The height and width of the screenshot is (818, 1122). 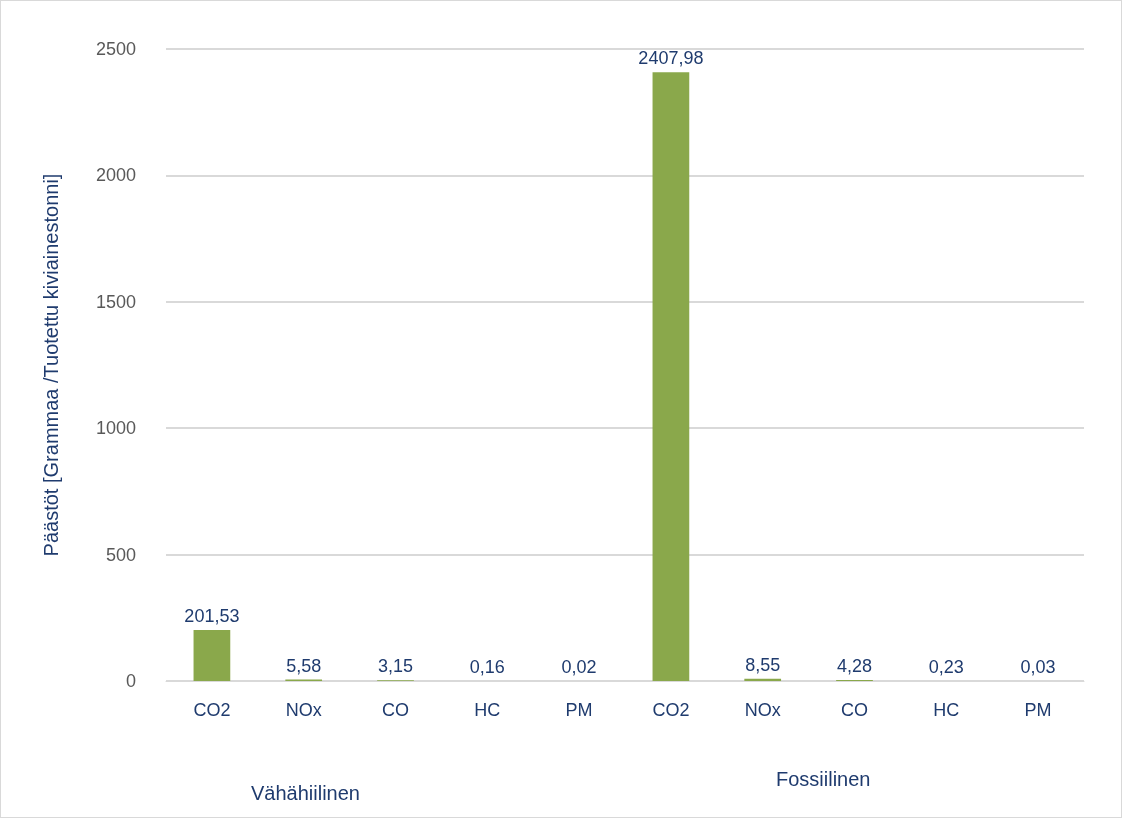 I want to click on y-tick-label: 2500, so click(x=115, y=49).